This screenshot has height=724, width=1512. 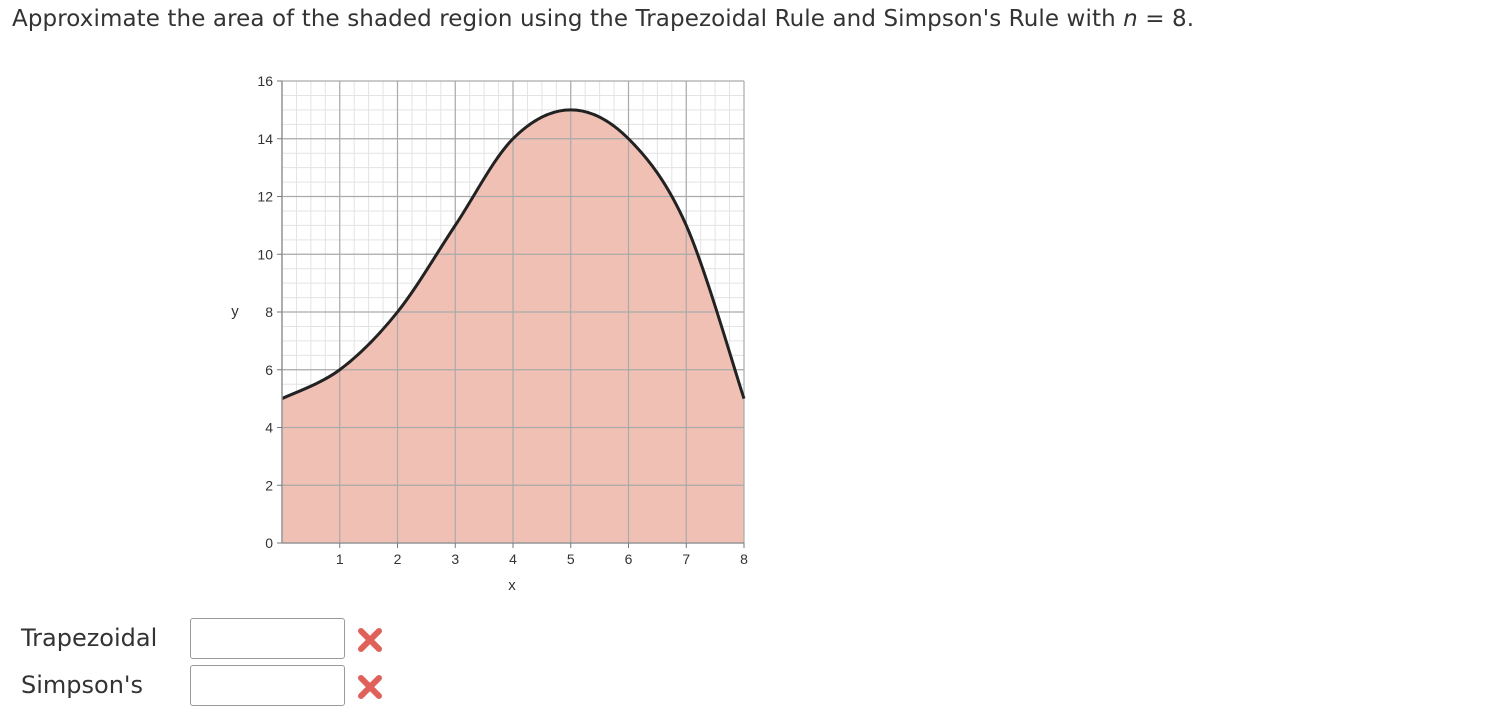 I want to click on x-tick-label: 4, so click(x=513, y=559).